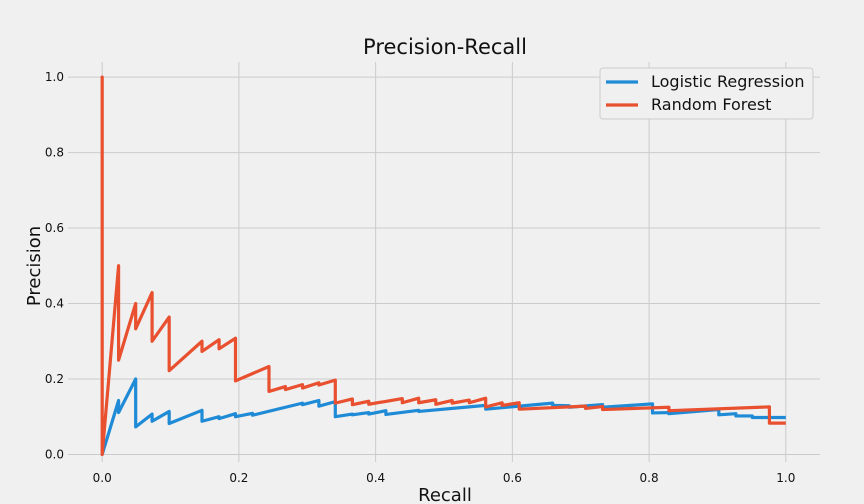 The width and height of the screenshot is (864, 504). What do you see at coordinates (102, 478) in the screenshot?
I see `x-tick-label: 0.0` at bounding box center [102, 478].